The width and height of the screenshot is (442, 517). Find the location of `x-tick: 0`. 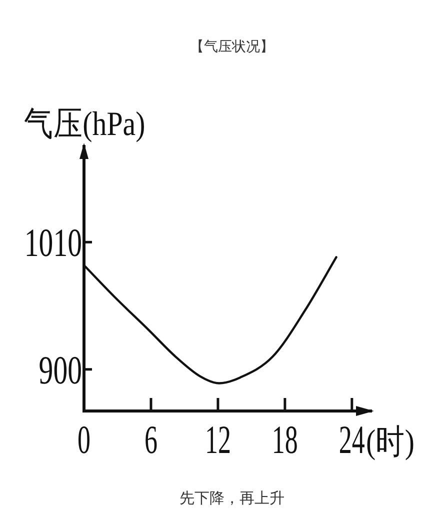

x-tick: 0 is located at coordinates (84, 440).